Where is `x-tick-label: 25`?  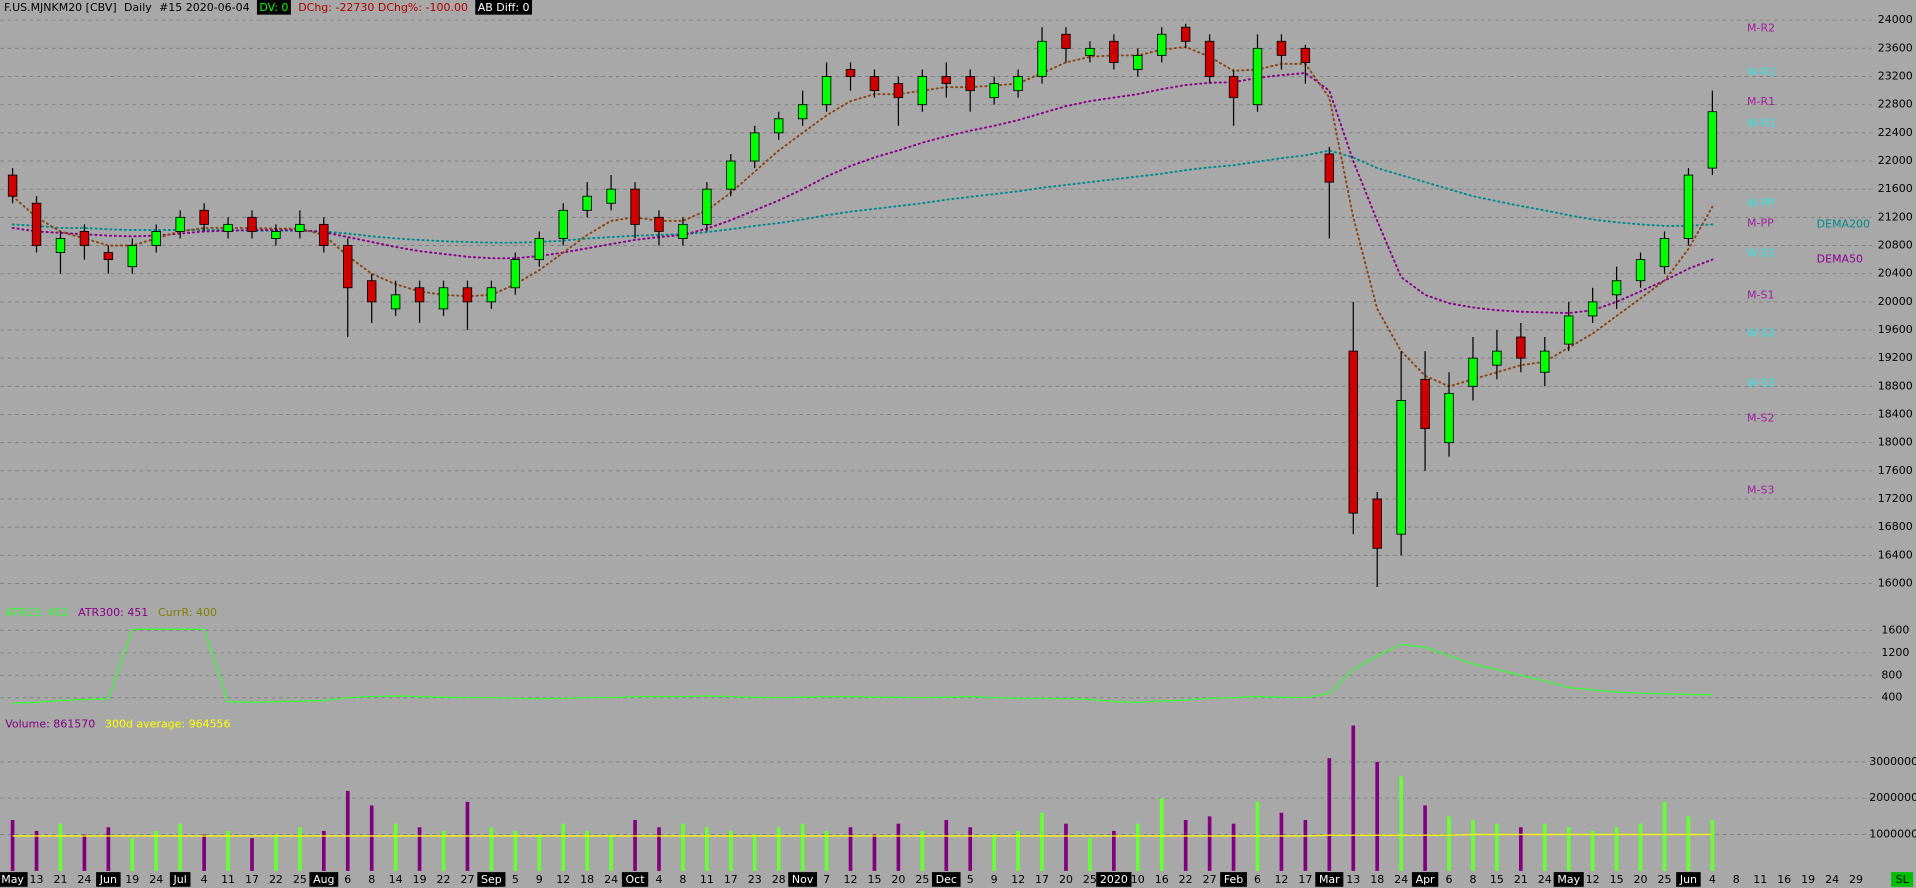 x-tick-label: 25 is located at coordinates (1090, 879).